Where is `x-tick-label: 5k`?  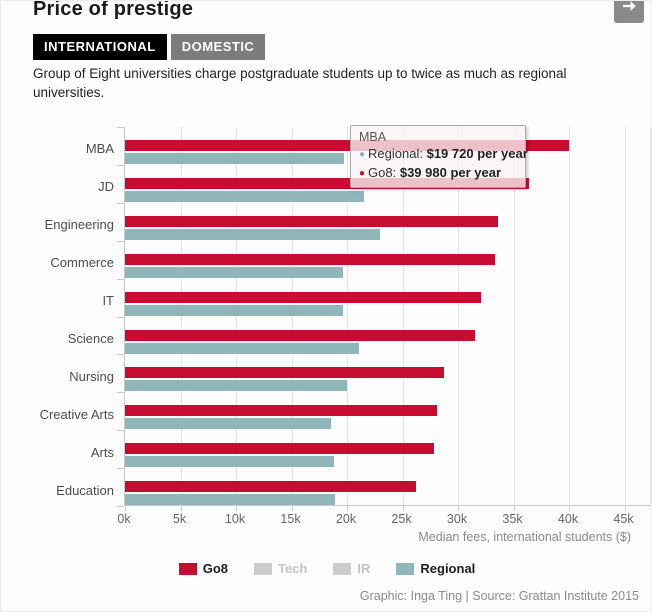 x-tick-label: 5k is located at coordinates (179, 519).